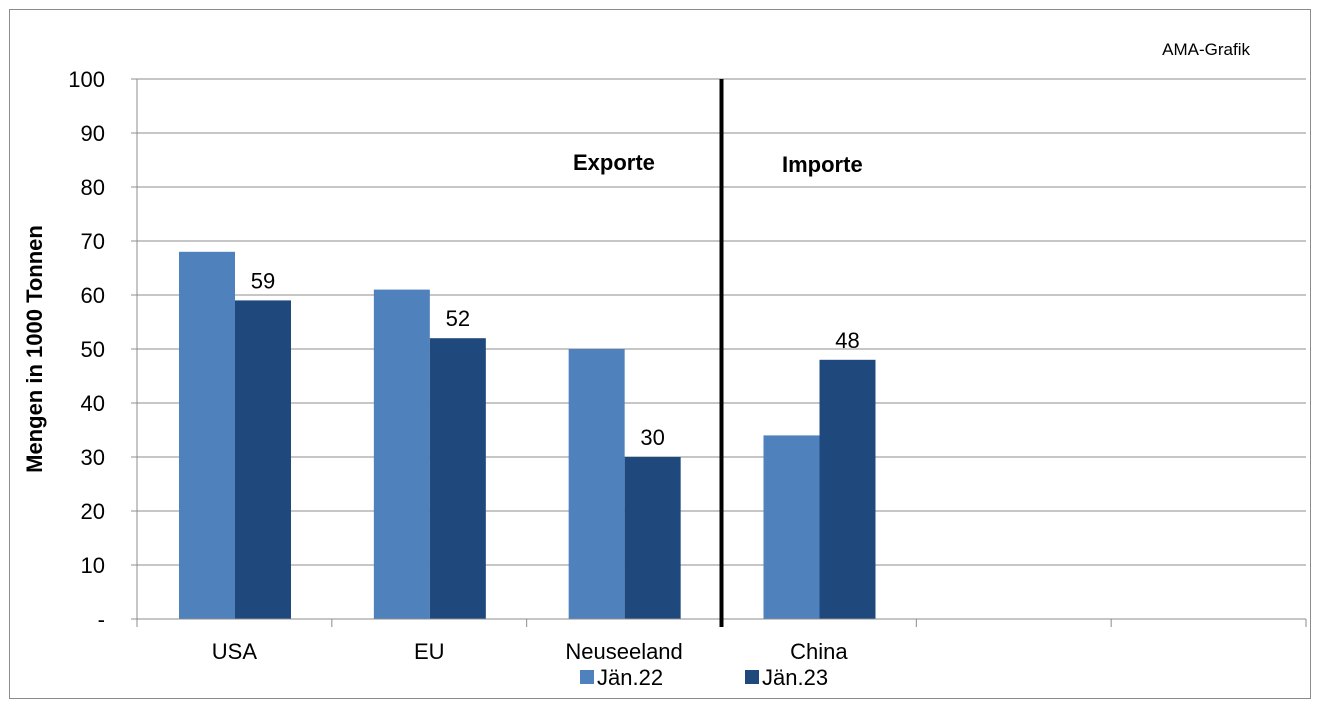  Describe the element at coordinates (101, 619) in the screenshot. I see `y-tick-label: -` at that location.